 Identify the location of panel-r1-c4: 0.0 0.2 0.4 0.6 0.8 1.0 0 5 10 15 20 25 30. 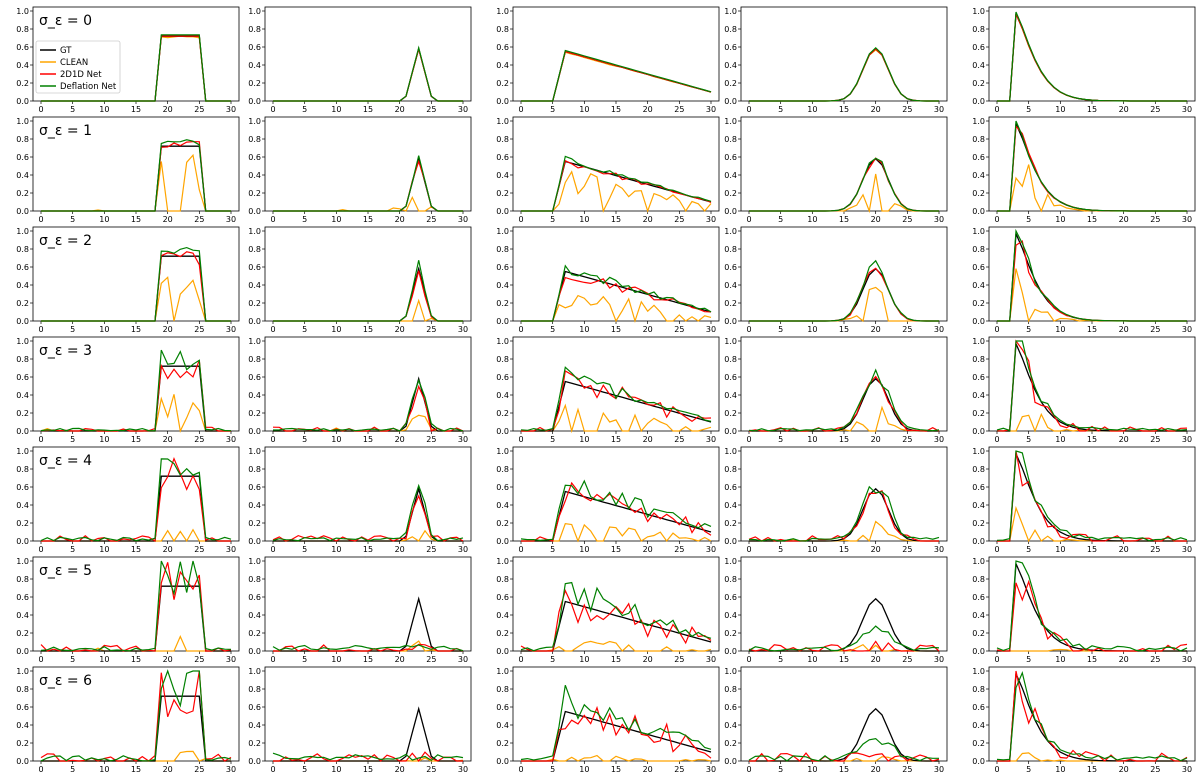
(1084, 170).